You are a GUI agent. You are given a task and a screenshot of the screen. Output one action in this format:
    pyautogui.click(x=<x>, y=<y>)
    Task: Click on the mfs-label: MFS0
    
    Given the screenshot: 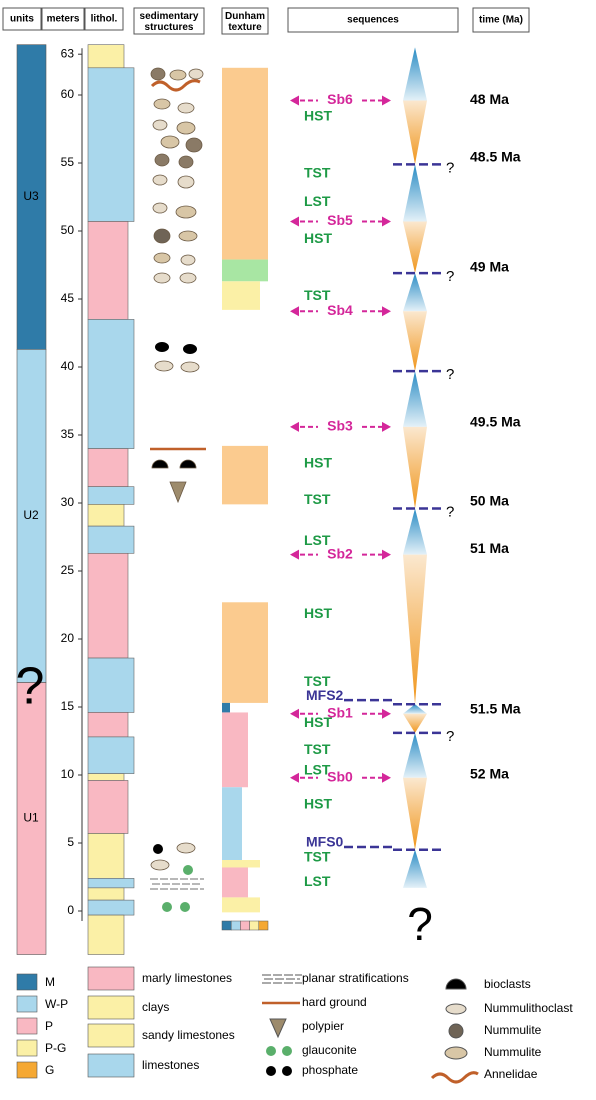 What is the action you would take?
    pyautogui.click(x=325, y=842)
    